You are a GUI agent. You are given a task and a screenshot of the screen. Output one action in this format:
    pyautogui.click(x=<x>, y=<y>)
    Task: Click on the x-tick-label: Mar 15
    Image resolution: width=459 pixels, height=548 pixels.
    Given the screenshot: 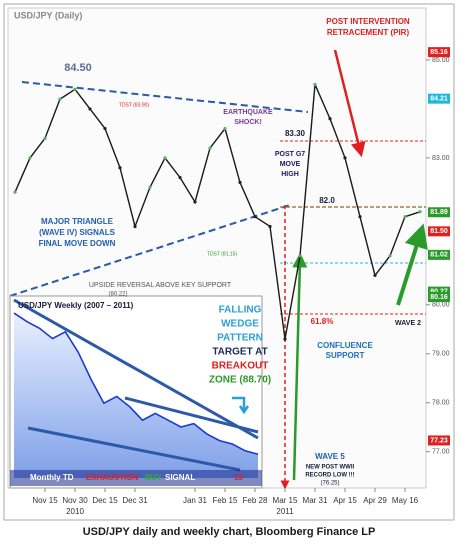 What is the action you would take?
    pyautogui.click(x=285, y=500)
    